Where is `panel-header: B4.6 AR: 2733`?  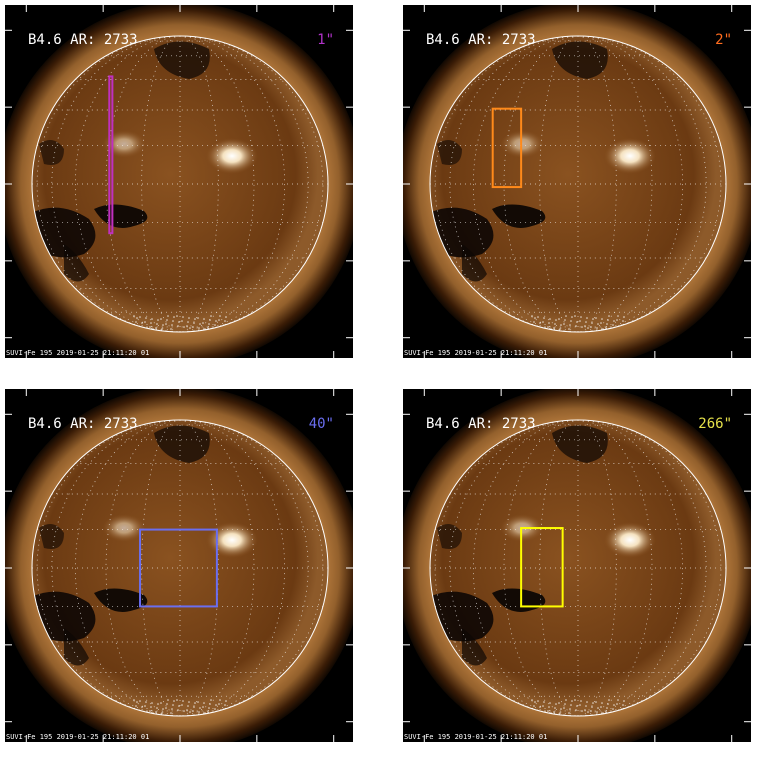
panel-header: B4.6 AR: 2733 is located at coordinates (83, 40).